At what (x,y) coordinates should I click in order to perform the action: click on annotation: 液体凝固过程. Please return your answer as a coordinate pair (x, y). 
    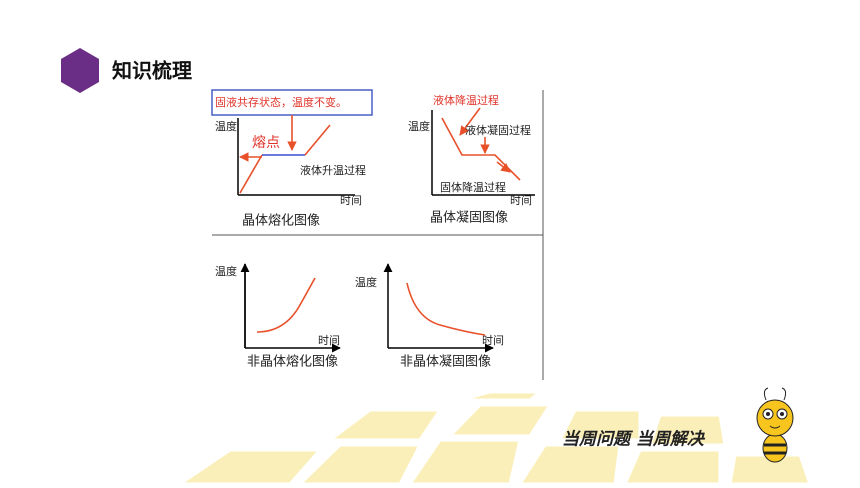
    Looking at the image, I should click on (498, 130).